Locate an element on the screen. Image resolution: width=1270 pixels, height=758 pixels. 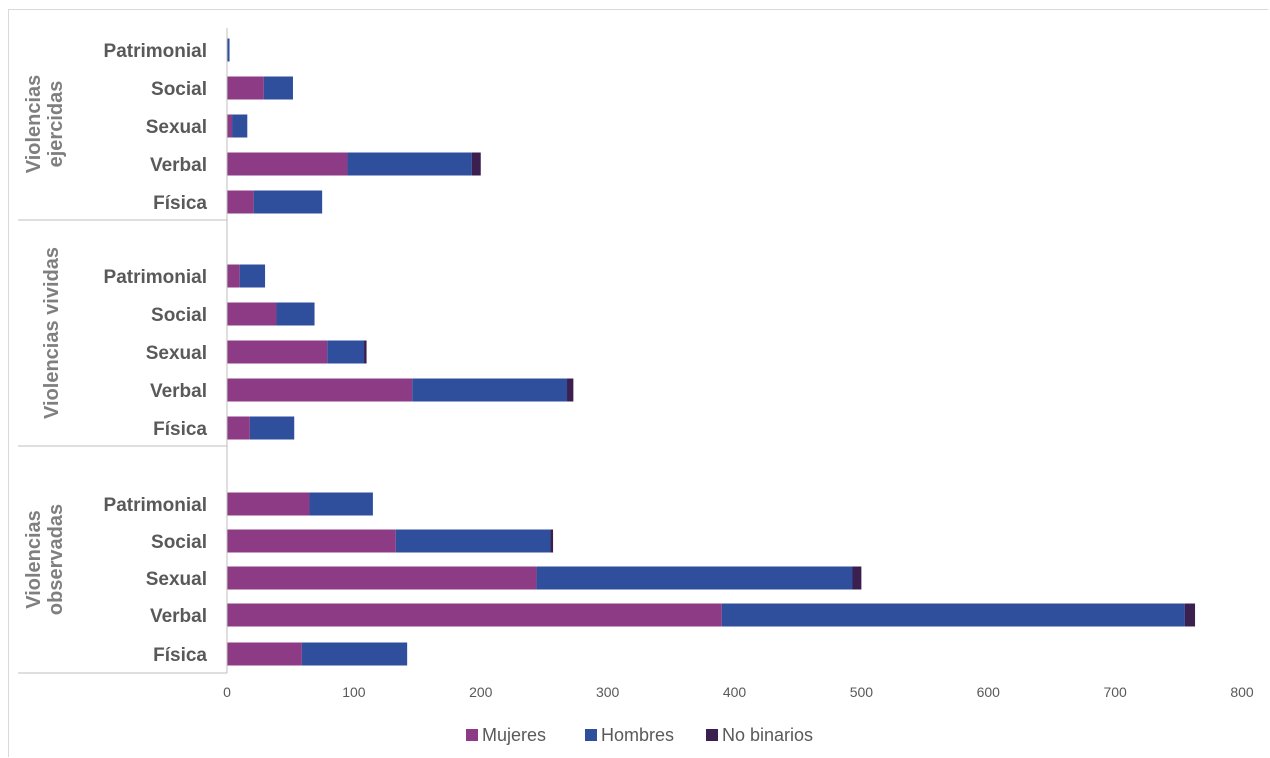
x-tick-label: 700 is located at coordinates (1115, 692).